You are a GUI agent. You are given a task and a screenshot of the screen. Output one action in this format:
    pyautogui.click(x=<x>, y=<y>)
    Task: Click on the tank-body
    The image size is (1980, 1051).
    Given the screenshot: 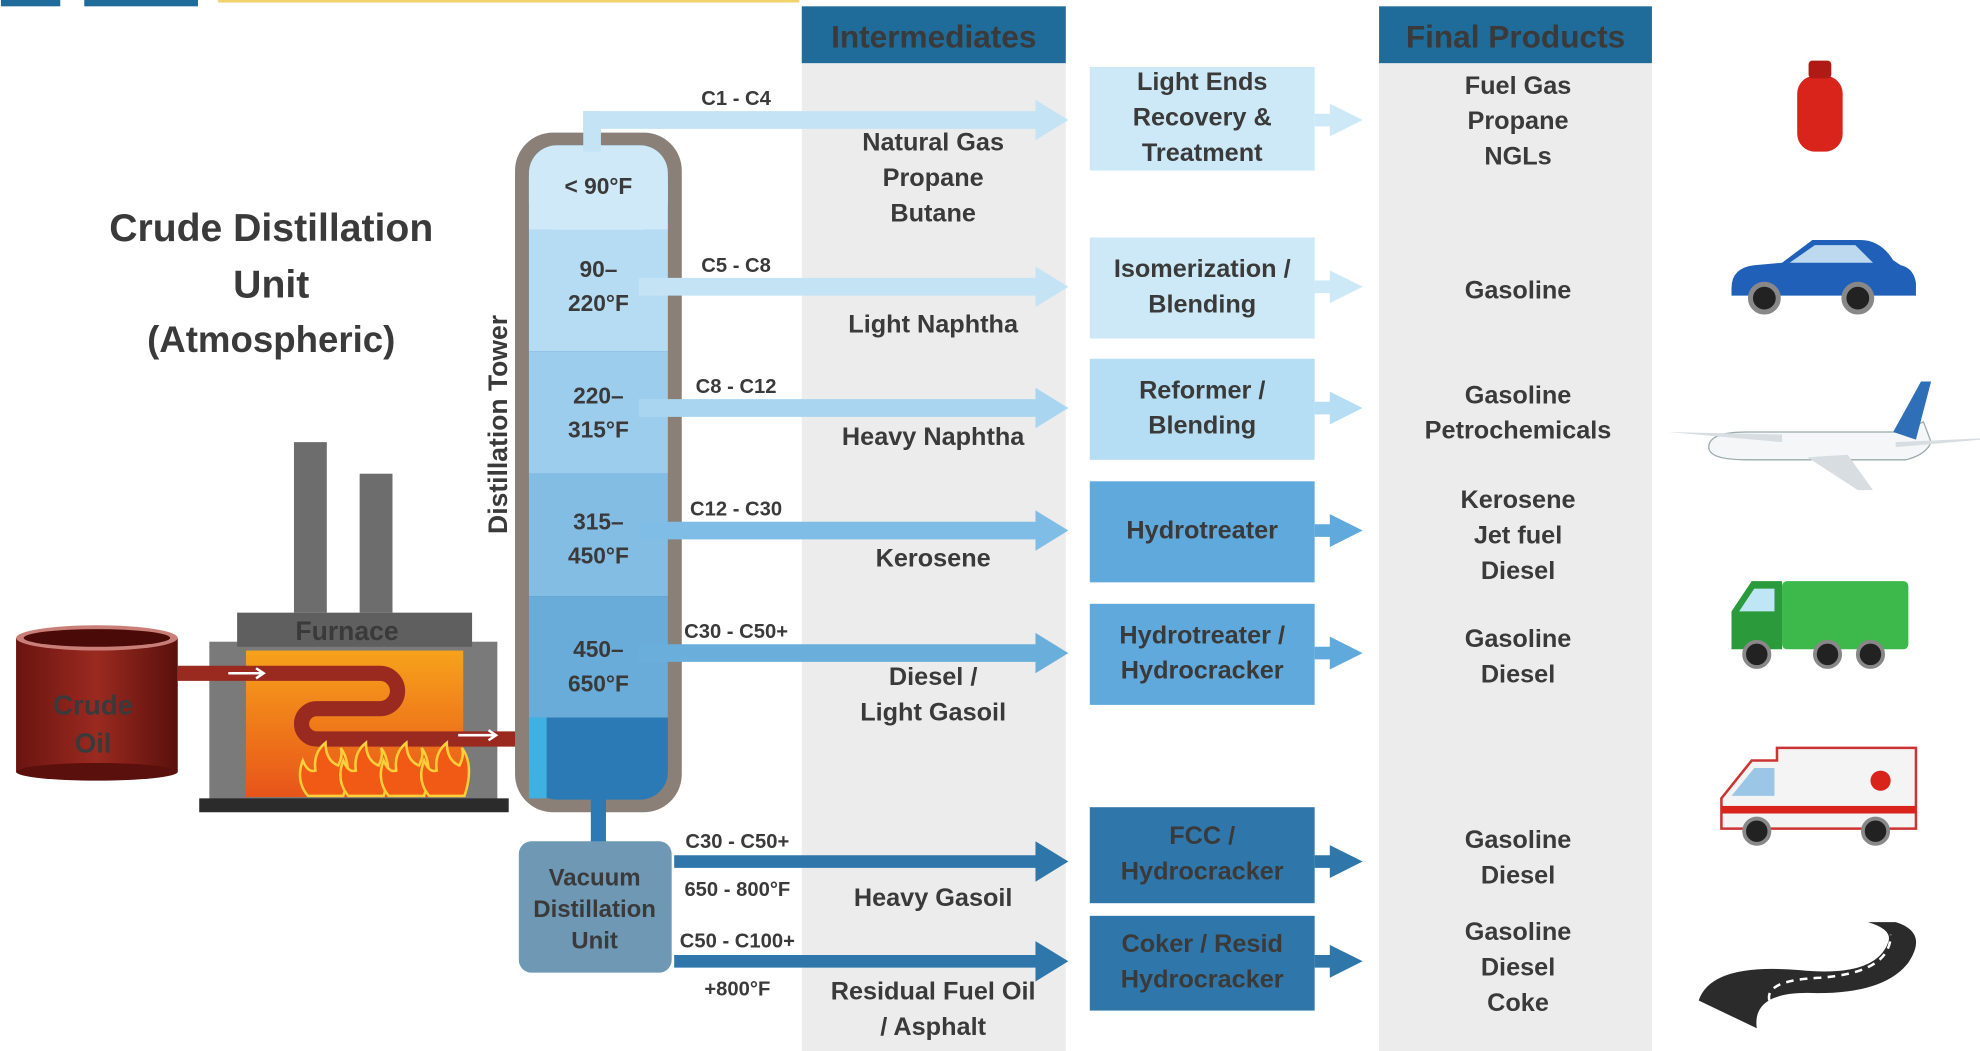 What is the action you would take?
    pyautogui.click(x=97, y=704)
    